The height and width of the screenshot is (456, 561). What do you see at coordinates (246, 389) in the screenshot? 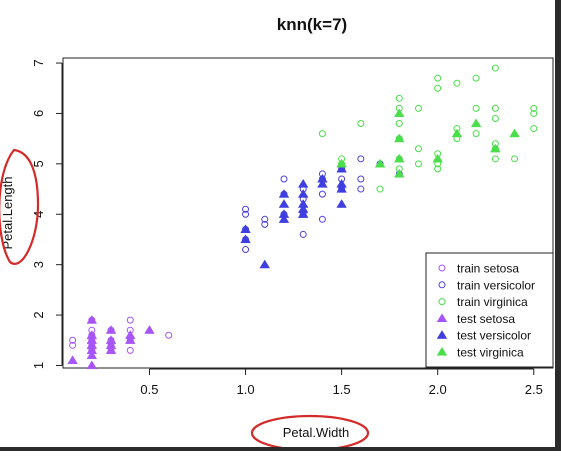
I see `x-tick-label: 1.0` at bounding box center [246, 389].